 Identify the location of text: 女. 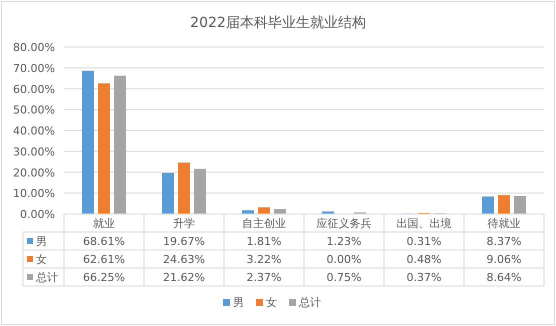
(271, 302).